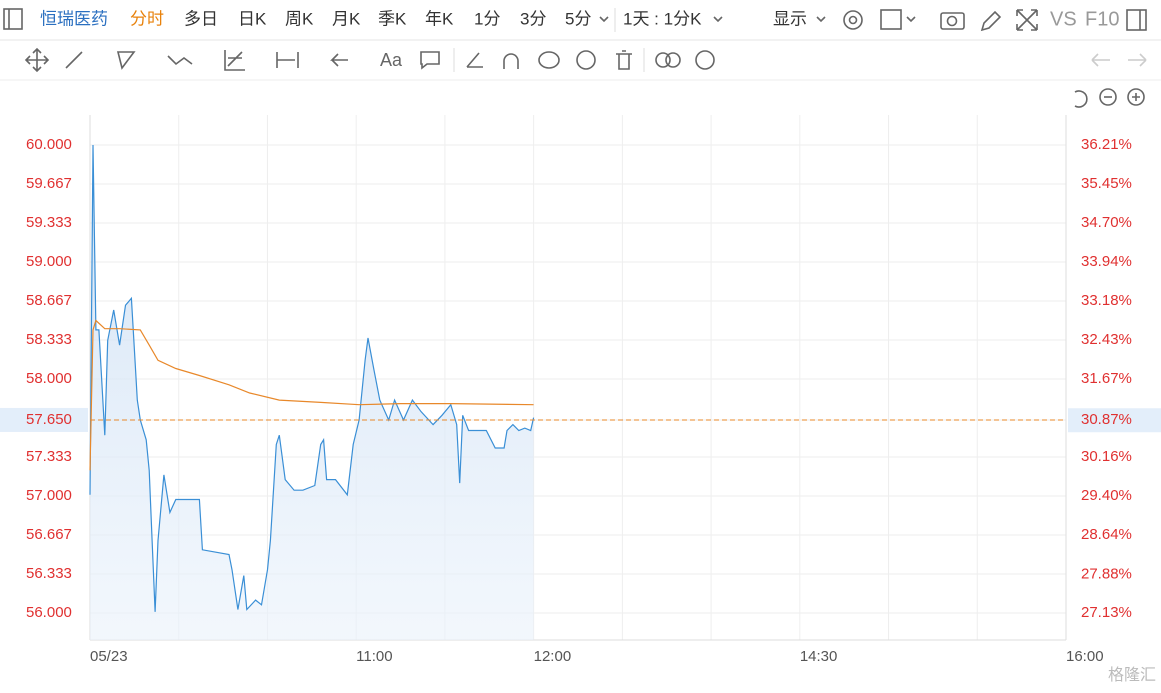 The height and width of the screenshot is (693, 1161). What do you see at coordinates (109, 656) in the screenshot?
I see `x-tick-label: 05/23` at bounding box center [109, 656].